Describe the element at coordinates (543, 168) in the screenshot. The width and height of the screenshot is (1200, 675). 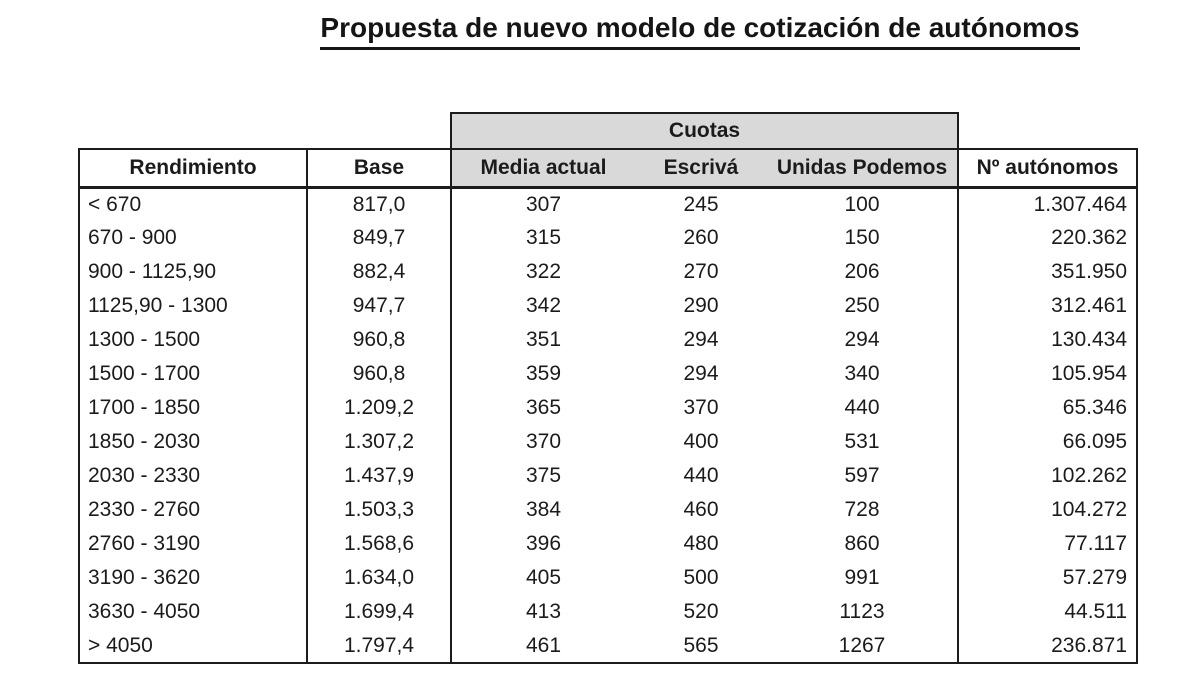
I see `col-header-media-actual: Media actual` at that location.